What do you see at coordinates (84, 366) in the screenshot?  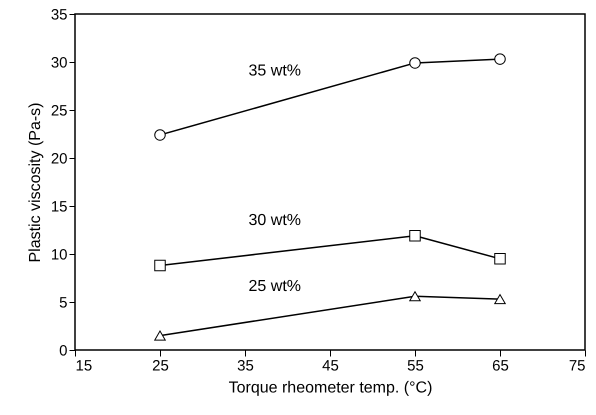 I see `x-tick-label: 15` at bounding box center [84, 366].